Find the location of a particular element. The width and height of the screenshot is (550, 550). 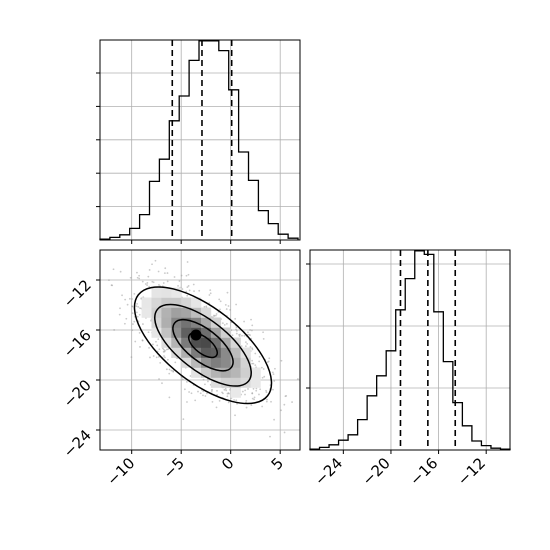

histogram-y-xtick-label: −16 is located at coordinates (423, 471).